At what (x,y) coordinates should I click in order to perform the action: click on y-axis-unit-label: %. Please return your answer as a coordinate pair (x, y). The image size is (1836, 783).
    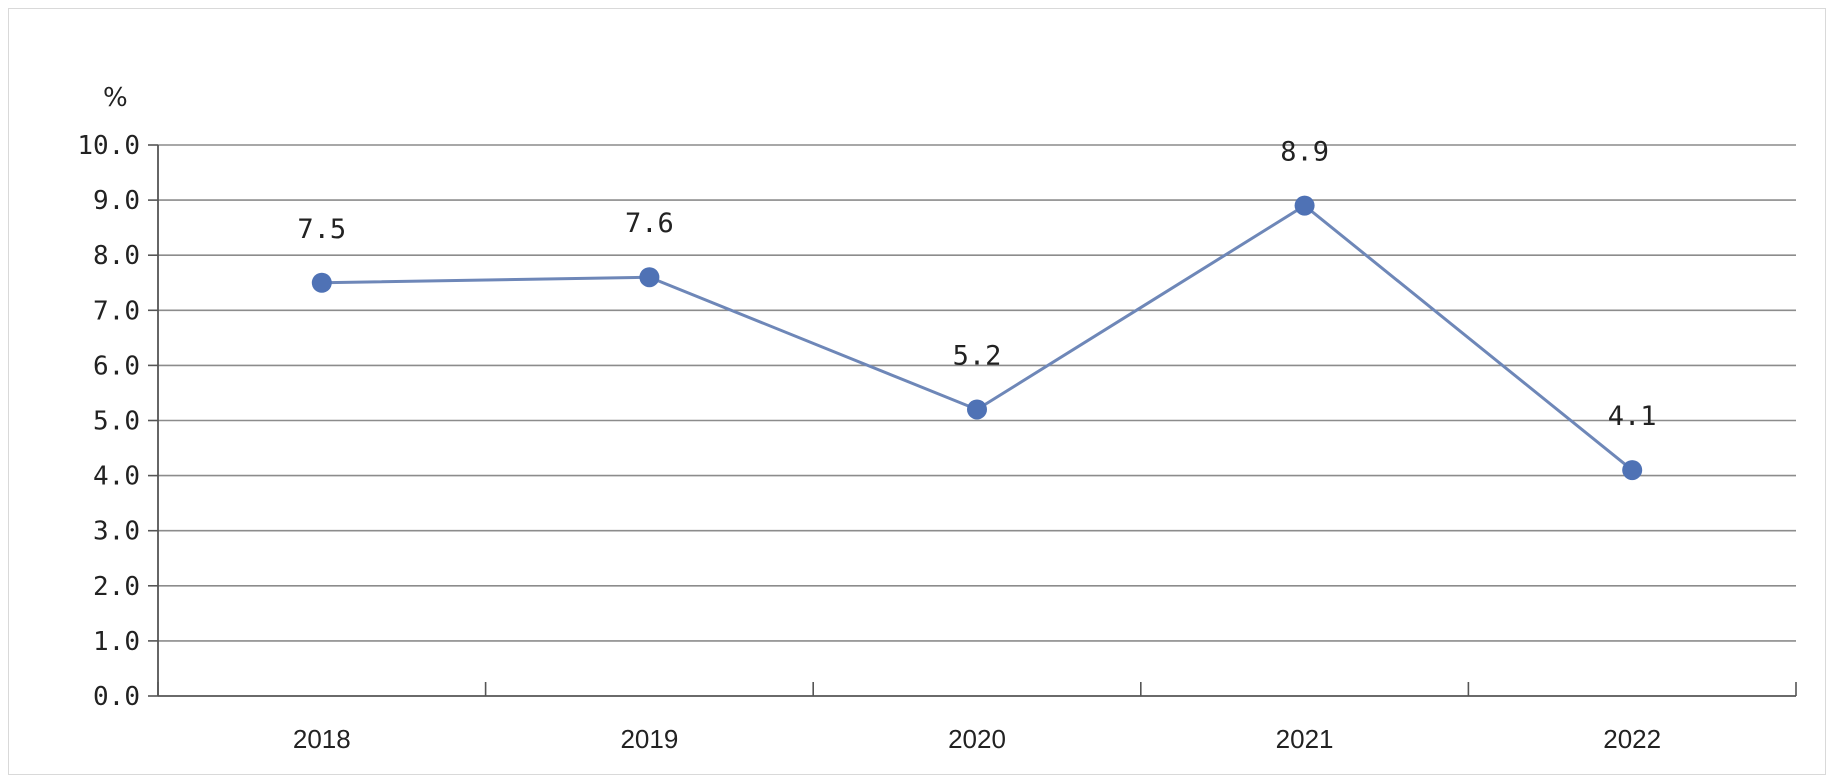
    Looking at the image, I should click on (115, 98).